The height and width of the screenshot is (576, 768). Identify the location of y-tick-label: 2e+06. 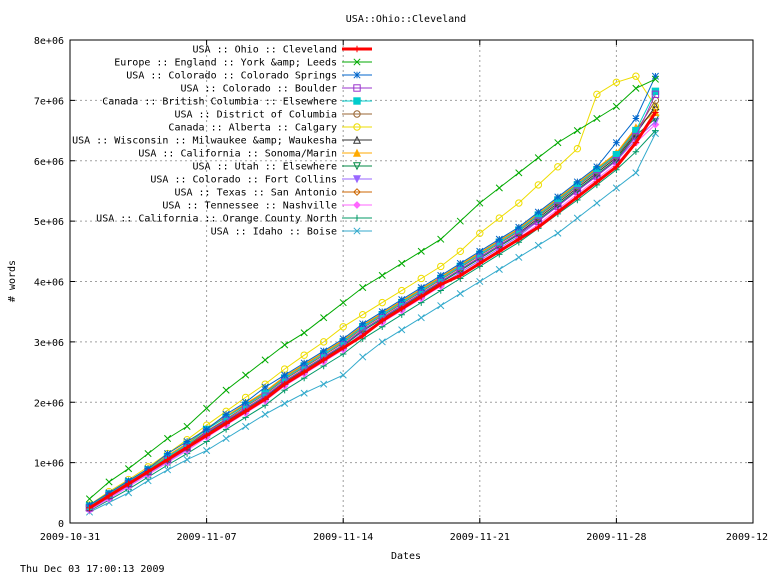
(49, 403).